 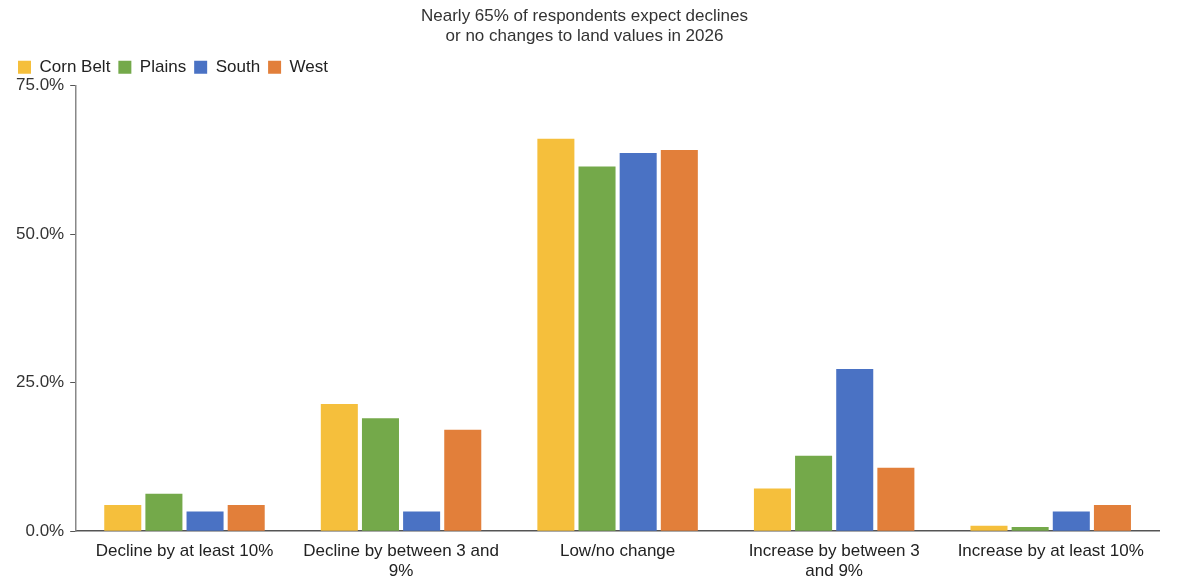 I want to click on text: Nearly 65% of respondents expect declines, so click(x=584, y=15).